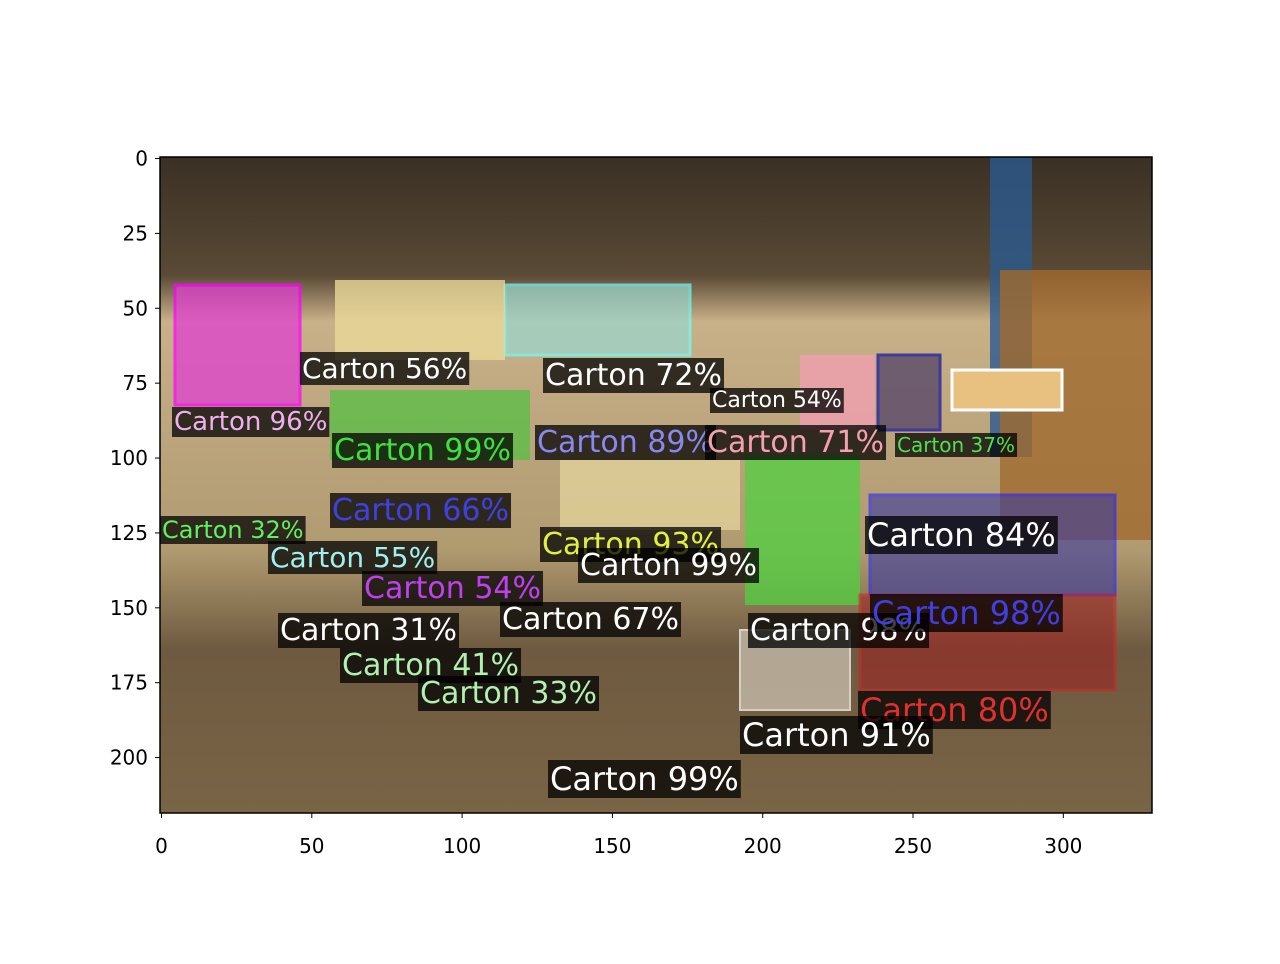 The image size is (1280, 964). I want to click on detection-label: Carton 71%, so click(795, 442).